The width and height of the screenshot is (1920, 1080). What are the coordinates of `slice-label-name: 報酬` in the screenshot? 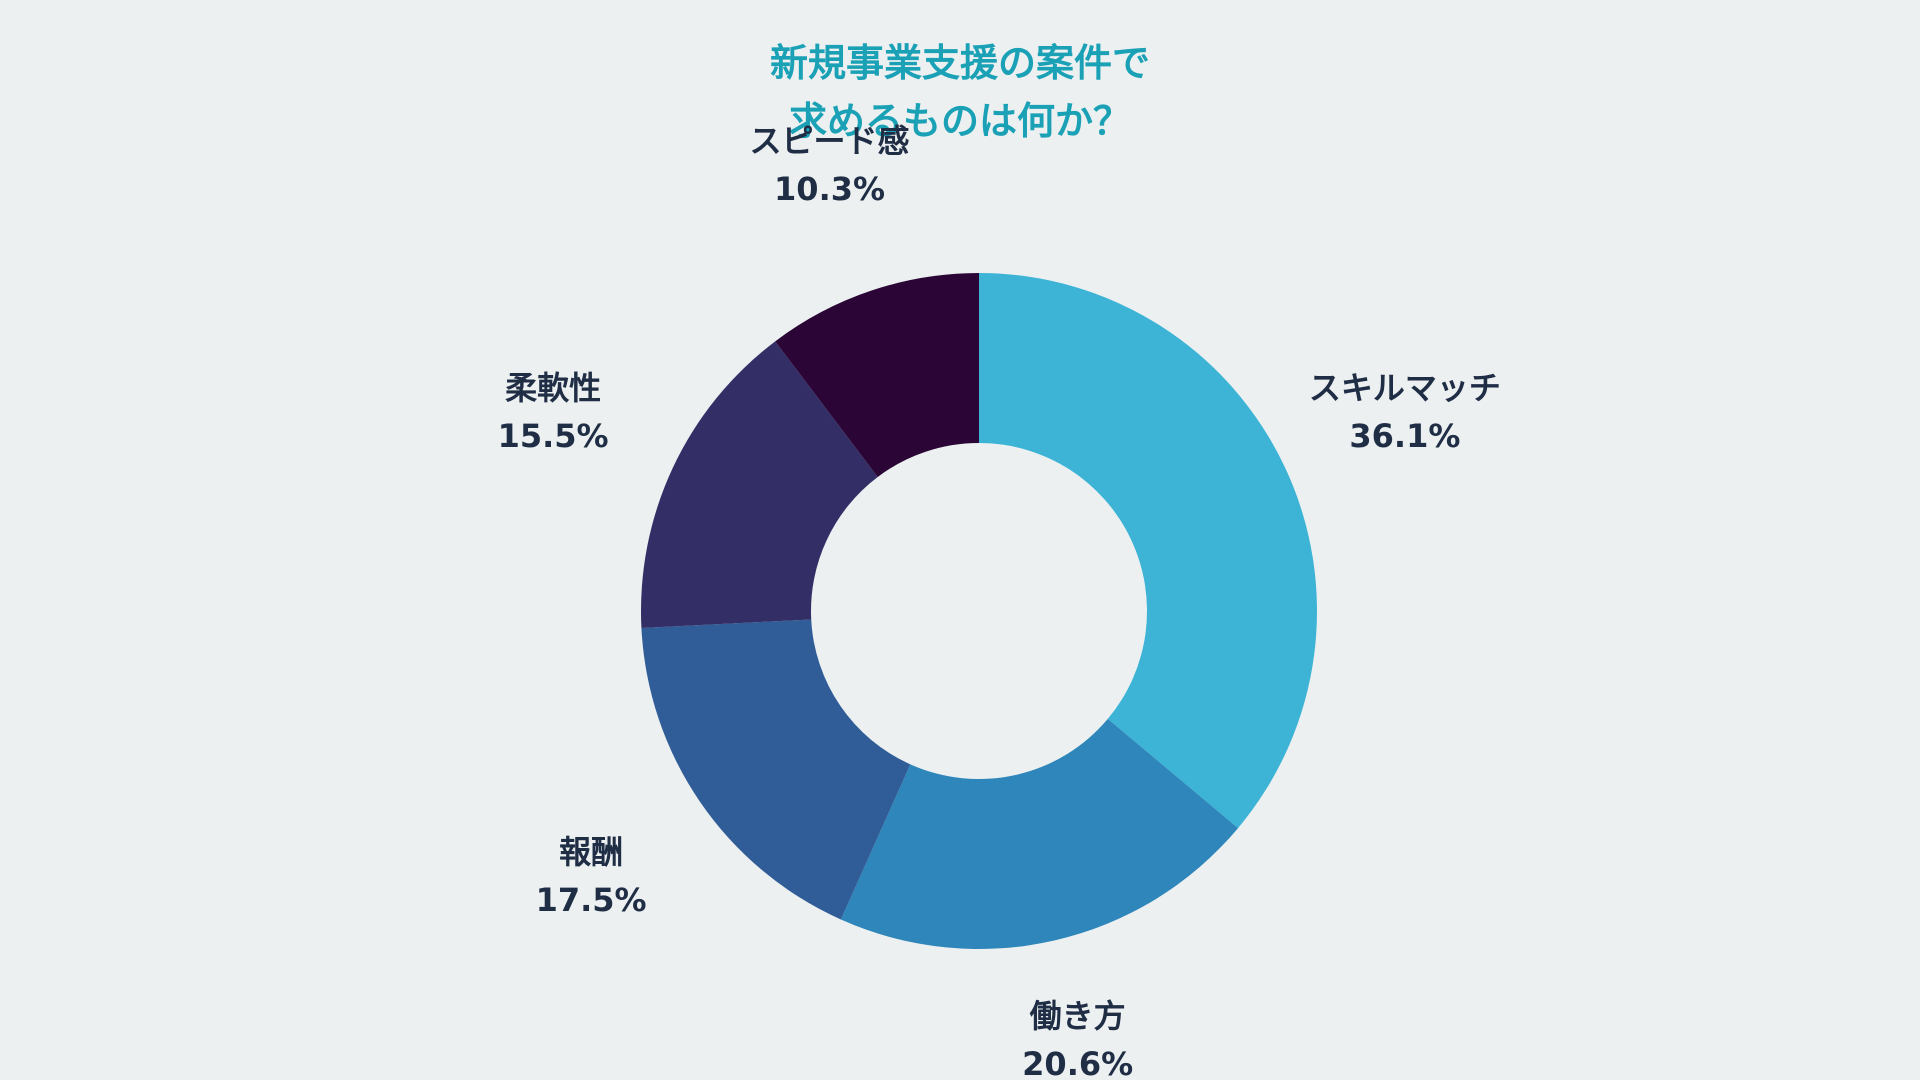 It's located at (591, 852).